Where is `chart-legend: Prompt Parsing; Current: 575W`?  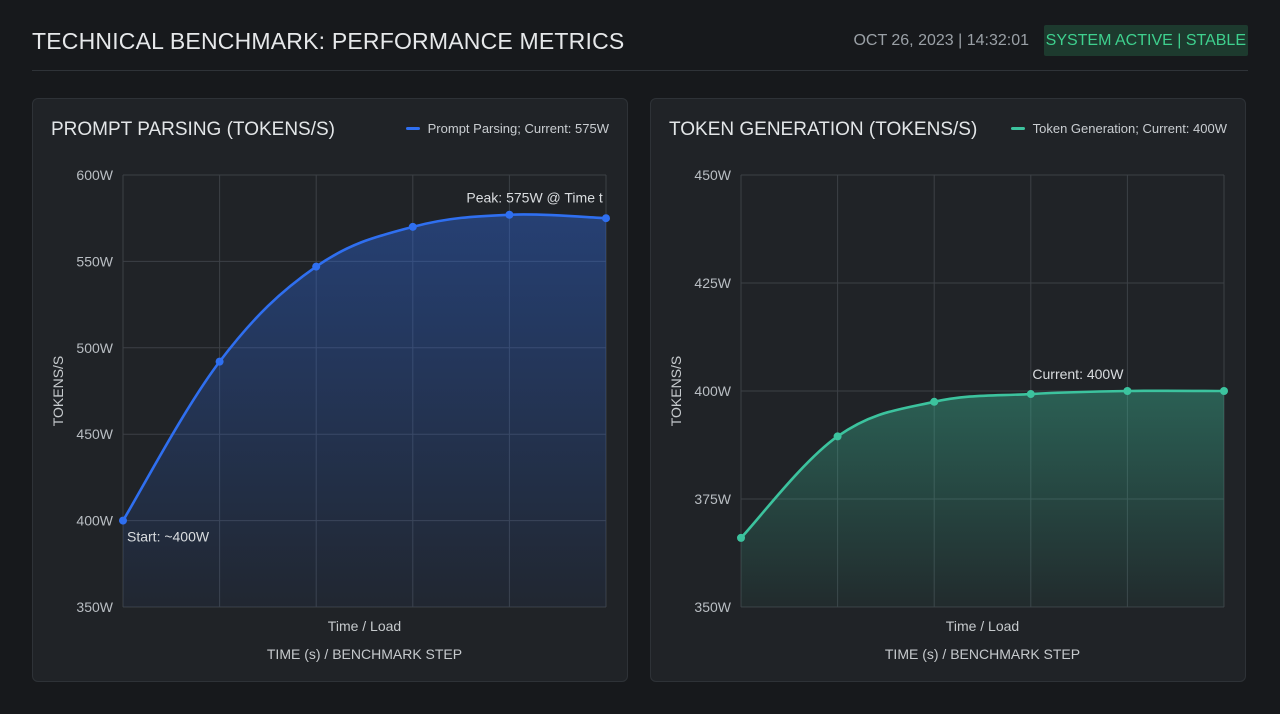 chart-legend: Prompt Parsing; Current: 575W is located at coordinates (507, 128).